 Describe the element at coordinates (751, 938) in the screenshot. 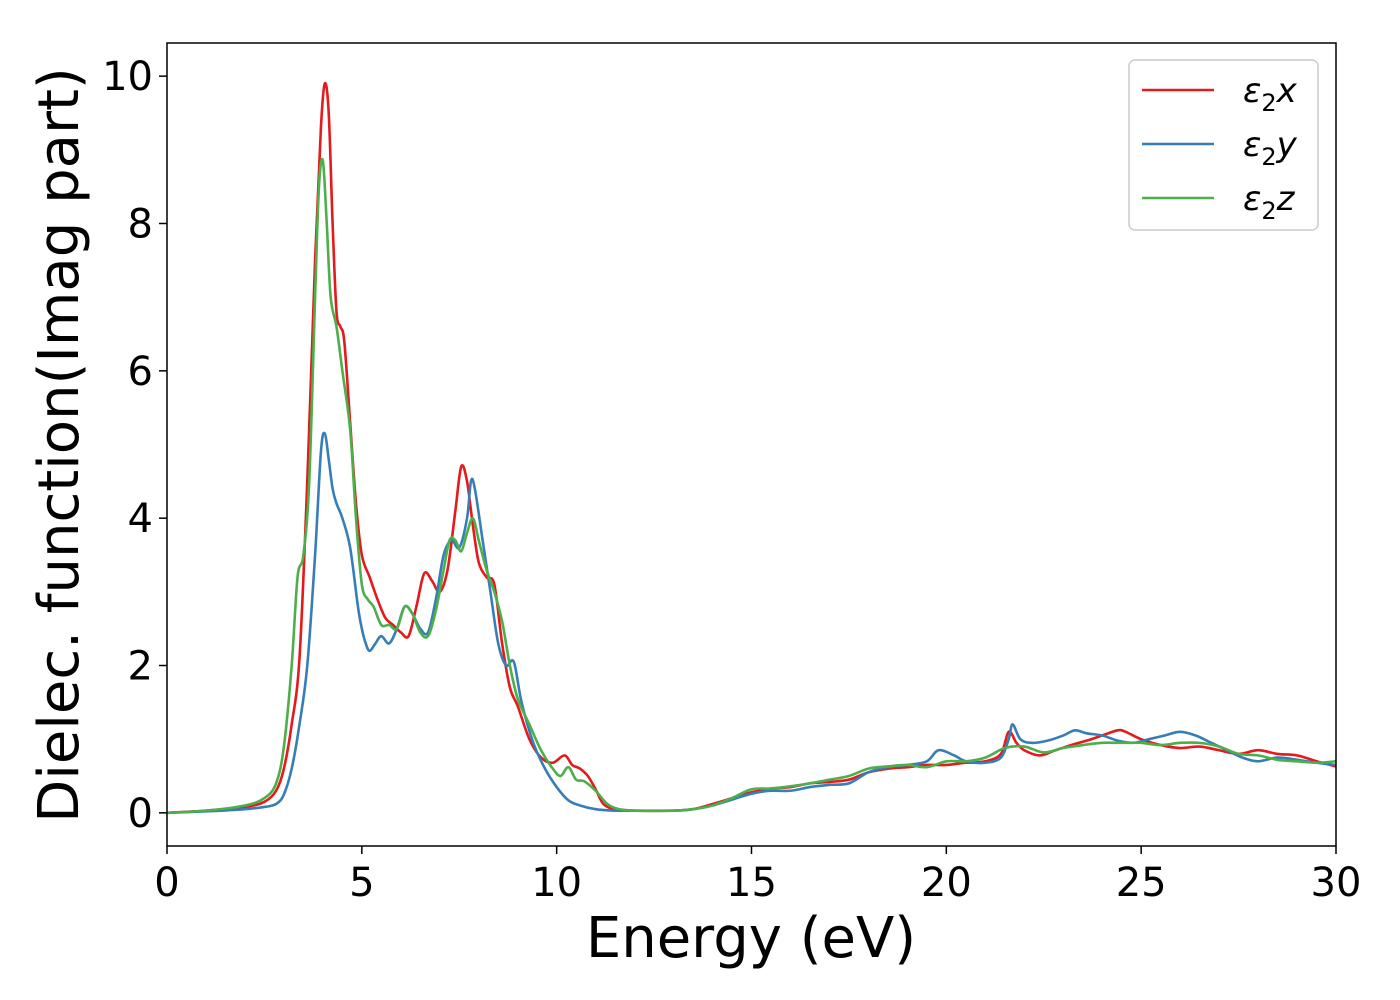

I see `x-axis-title: Energy (eV)` at that location.